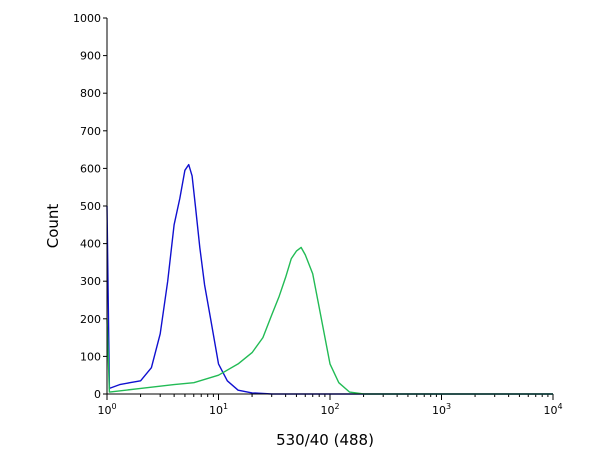 The width and height of the screenshot is (600, 455). What do you see at coordinates (552, 409) in the screenshot?
I see `x-tick-label: 10⁴` at bounding box center [552, 409].